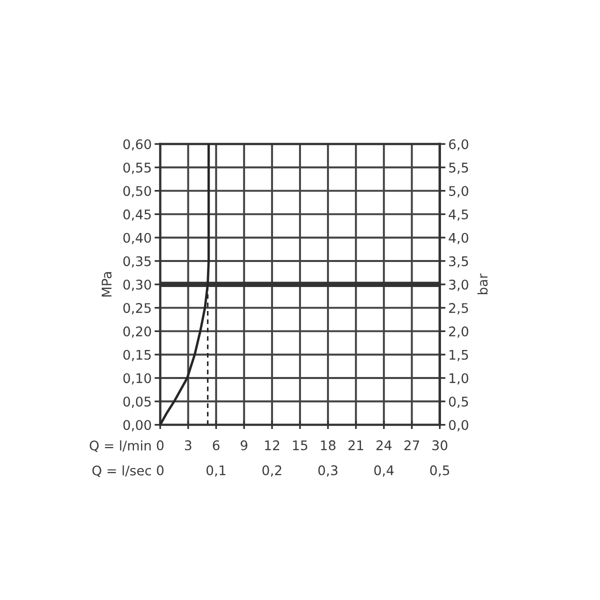  What do you see at coordinates (137, 332) in the screenshot?
I see `y-tick-label: 0,20` at bounding box center [137, 332].